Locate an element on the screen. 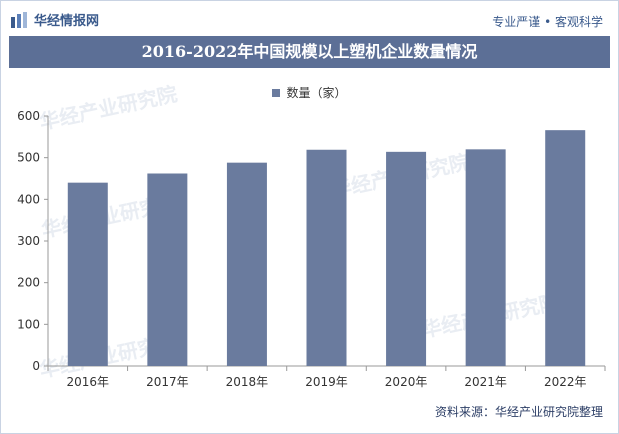 Image resolution: width=619 pixels, height=434 pixels. x-tick-label: 2021年 is located at coordinates (485, 382).